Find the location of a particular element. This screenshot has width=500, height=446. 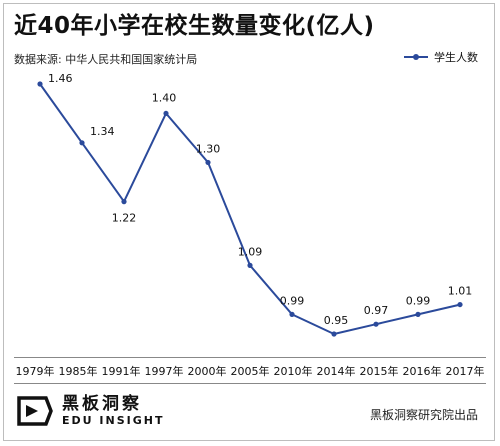

axis-bottom-rule is located at coordinates (250, 383).